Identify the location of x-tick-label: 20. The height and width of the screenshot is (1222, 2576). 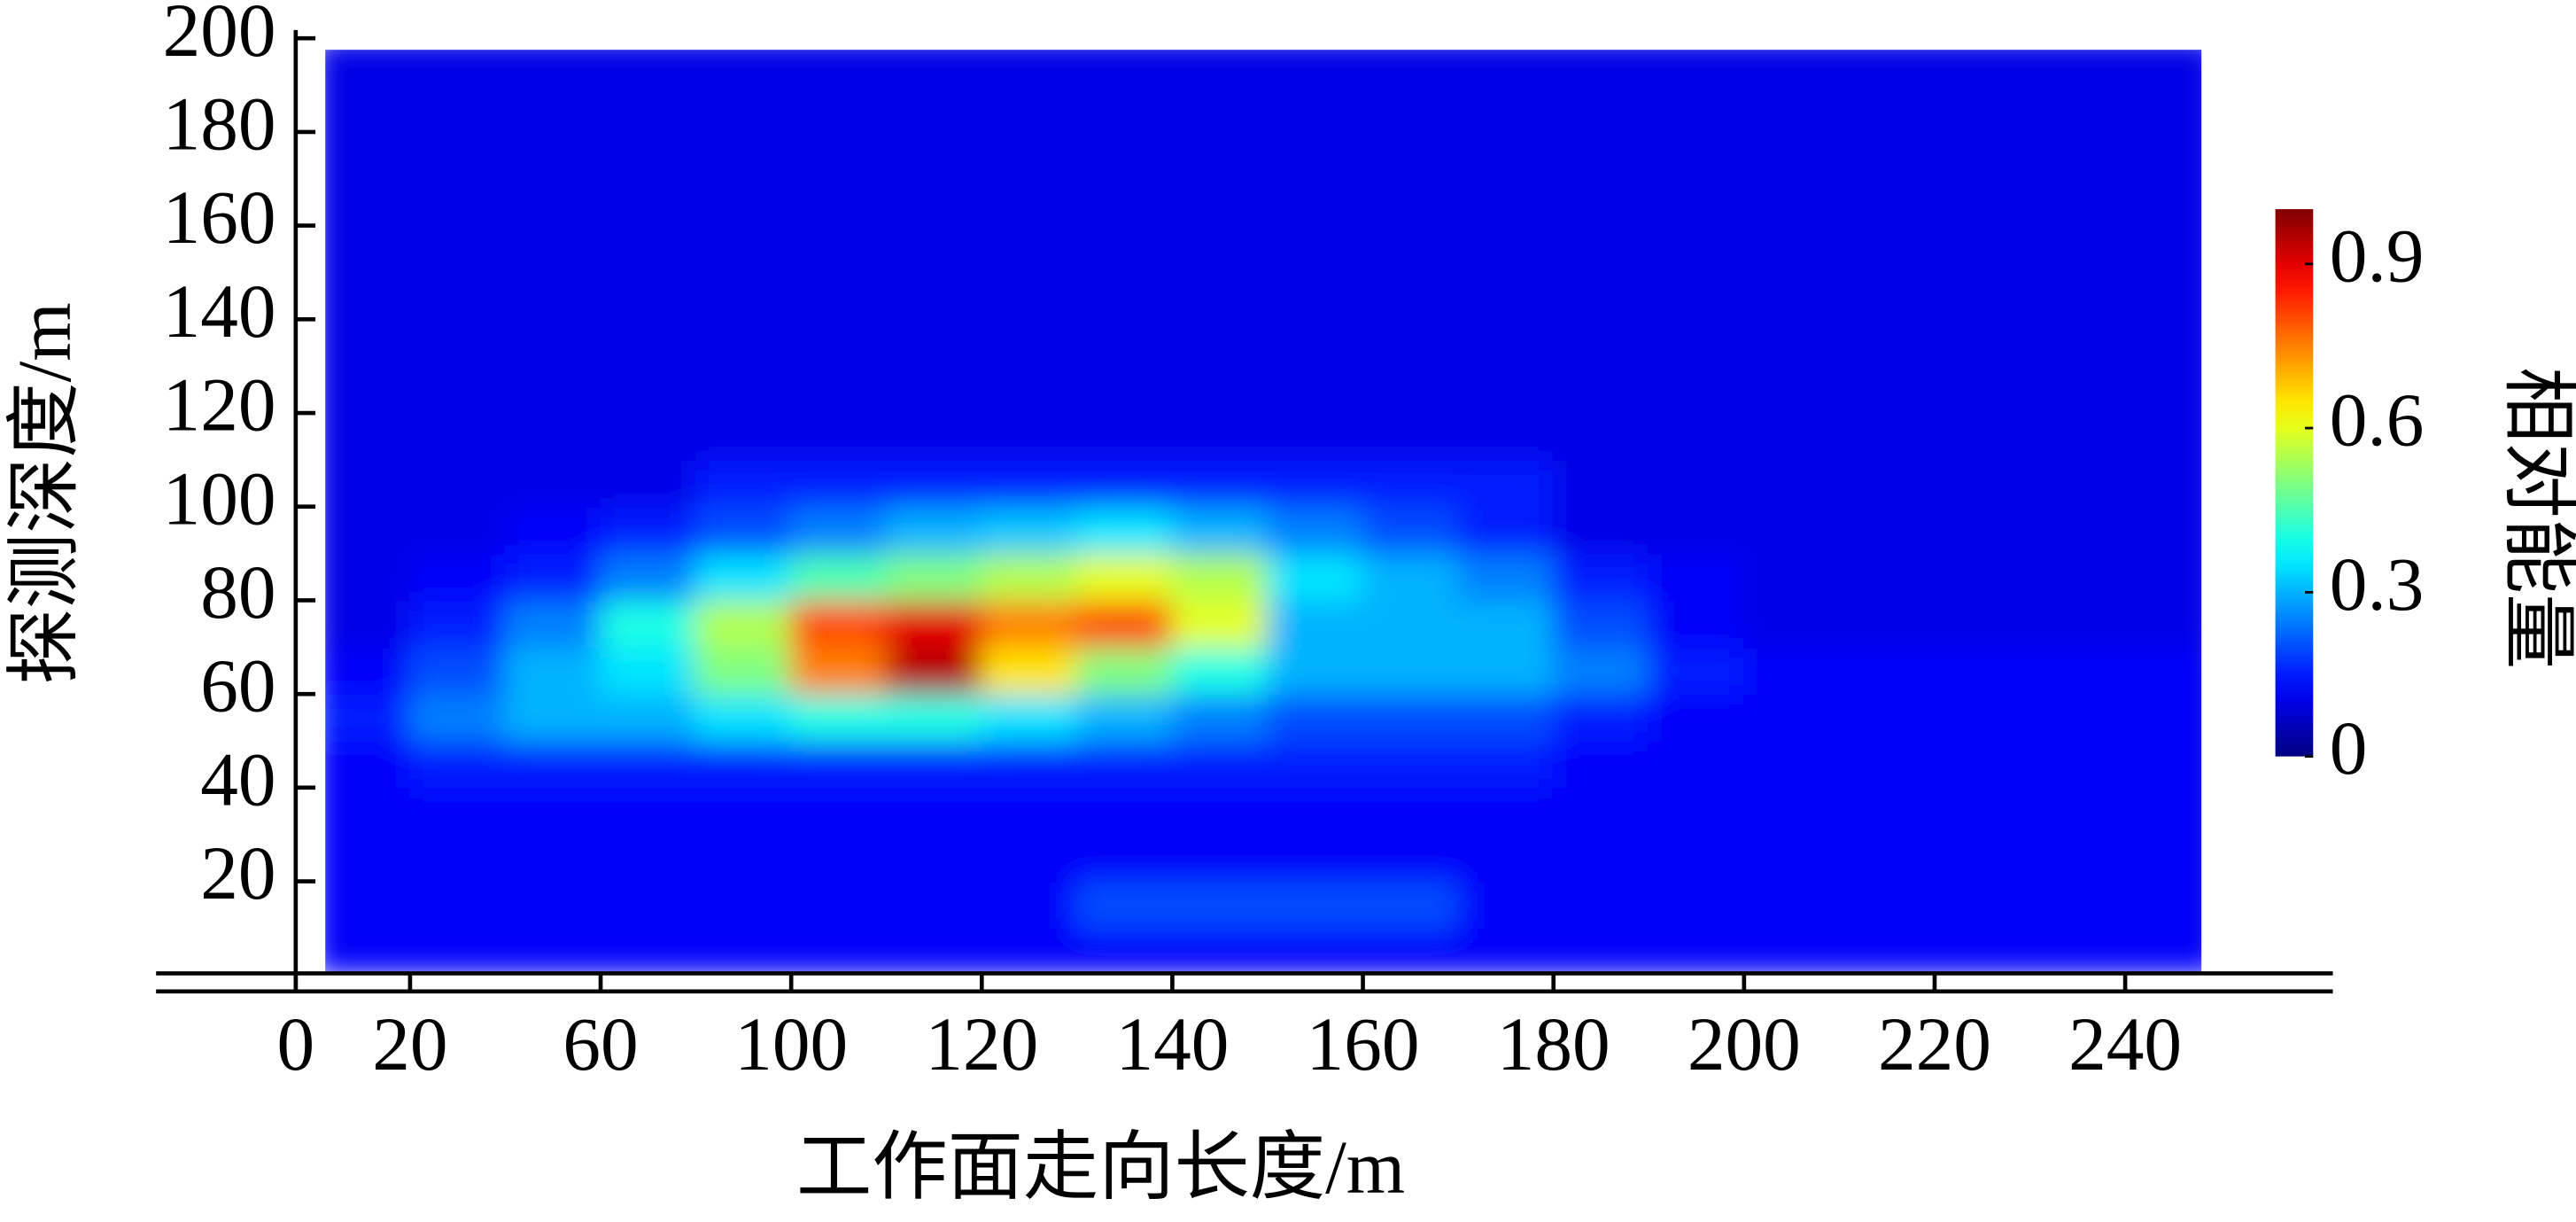
(409, 1044).